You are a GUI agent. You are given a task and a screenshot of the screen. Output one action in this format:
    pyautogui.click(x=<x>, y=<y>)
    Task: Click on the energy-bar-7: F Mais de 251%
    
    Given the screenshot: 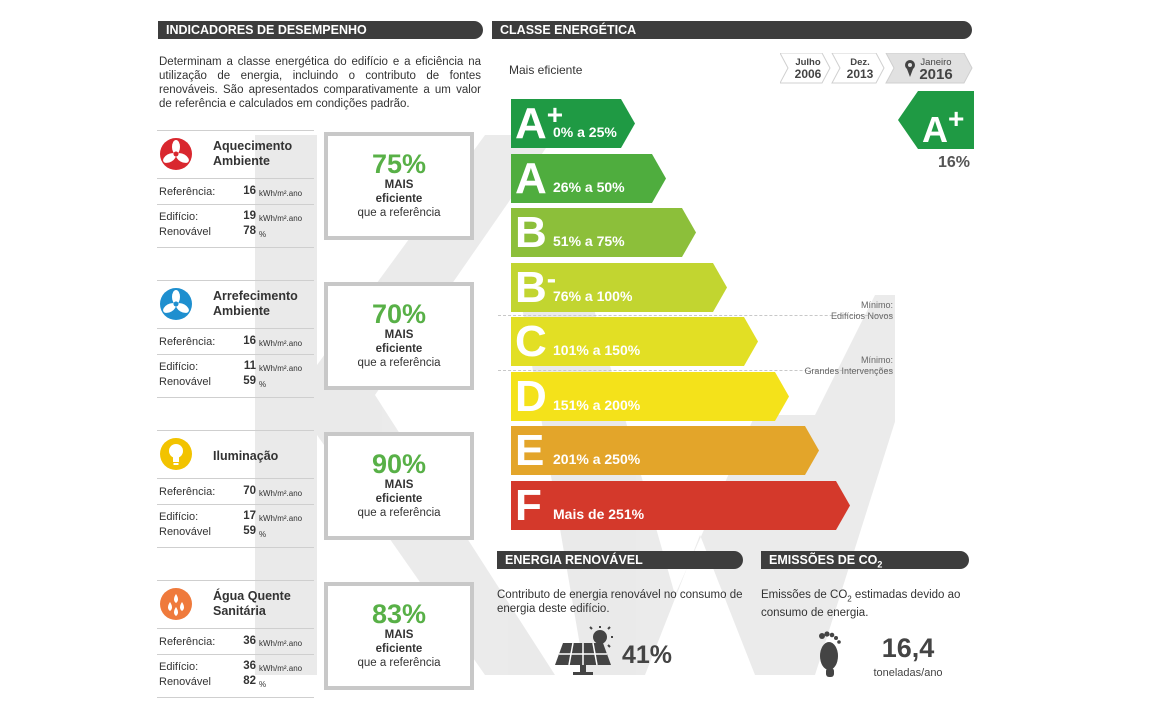 What is the action you would take?
    pyautogui.click(x=680, y=505)
    